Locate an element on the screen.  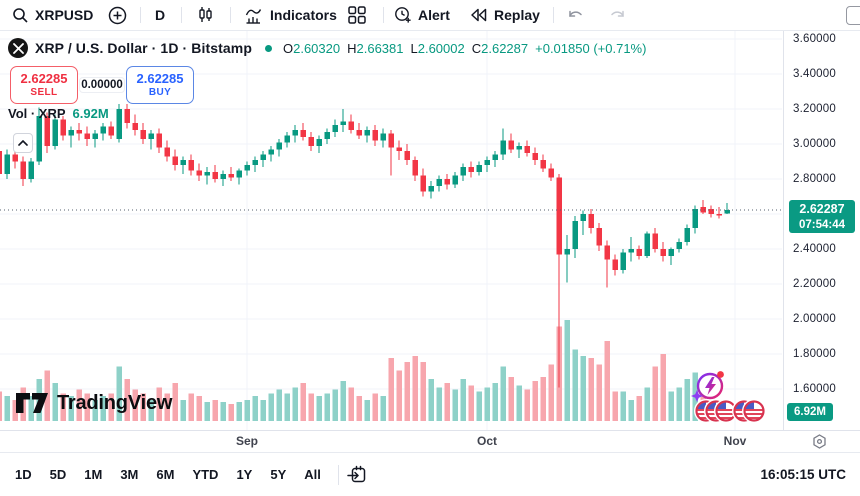
price-tick-label: 3.60000 is located at coordinates (814, 39).